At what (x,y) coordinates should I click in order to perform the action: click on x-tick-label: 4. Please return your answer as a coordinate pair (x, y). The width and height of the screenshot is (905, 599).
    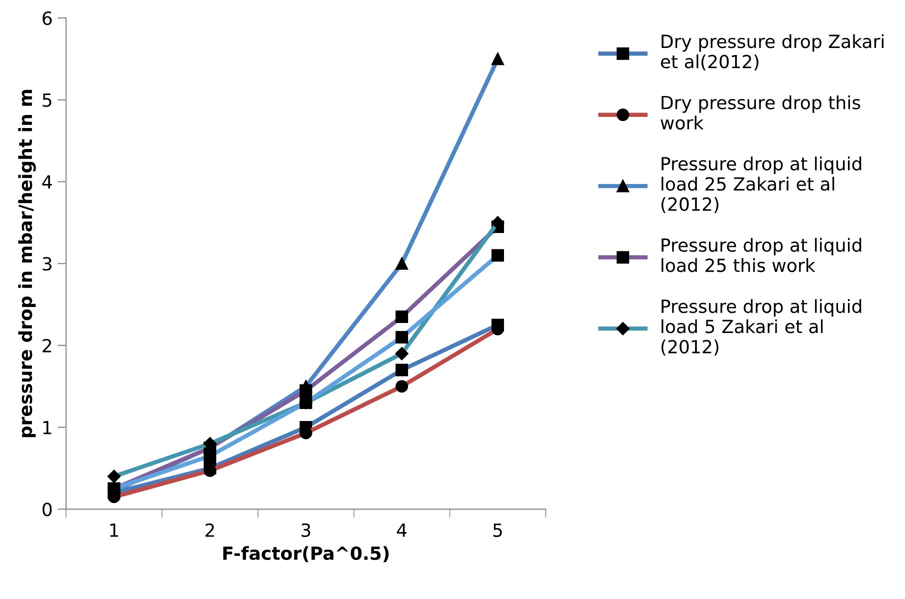
    Looking at the image, I should click on (401, 530).